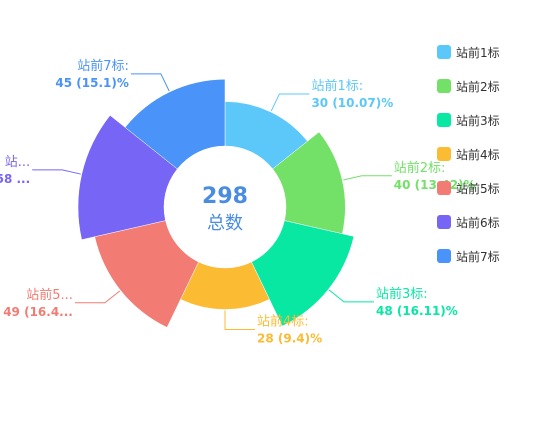 The image size is (550, 424). I want to click on center-total: 298, so click(225, 196).